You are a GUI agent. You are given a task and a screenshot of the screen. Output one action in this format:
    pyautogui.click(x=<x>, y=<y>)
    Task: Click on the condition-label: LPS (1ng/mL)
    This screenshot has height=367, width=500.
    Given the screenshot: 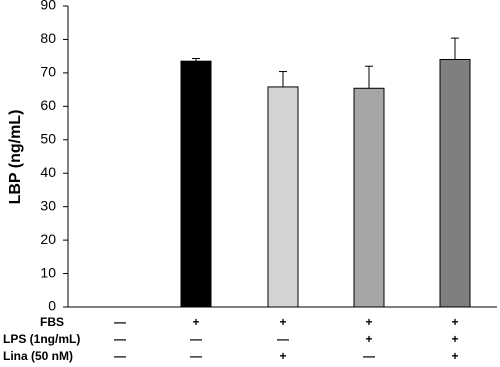 What is the action you would take?
    pyautogui.click(x=41, y=339)
    